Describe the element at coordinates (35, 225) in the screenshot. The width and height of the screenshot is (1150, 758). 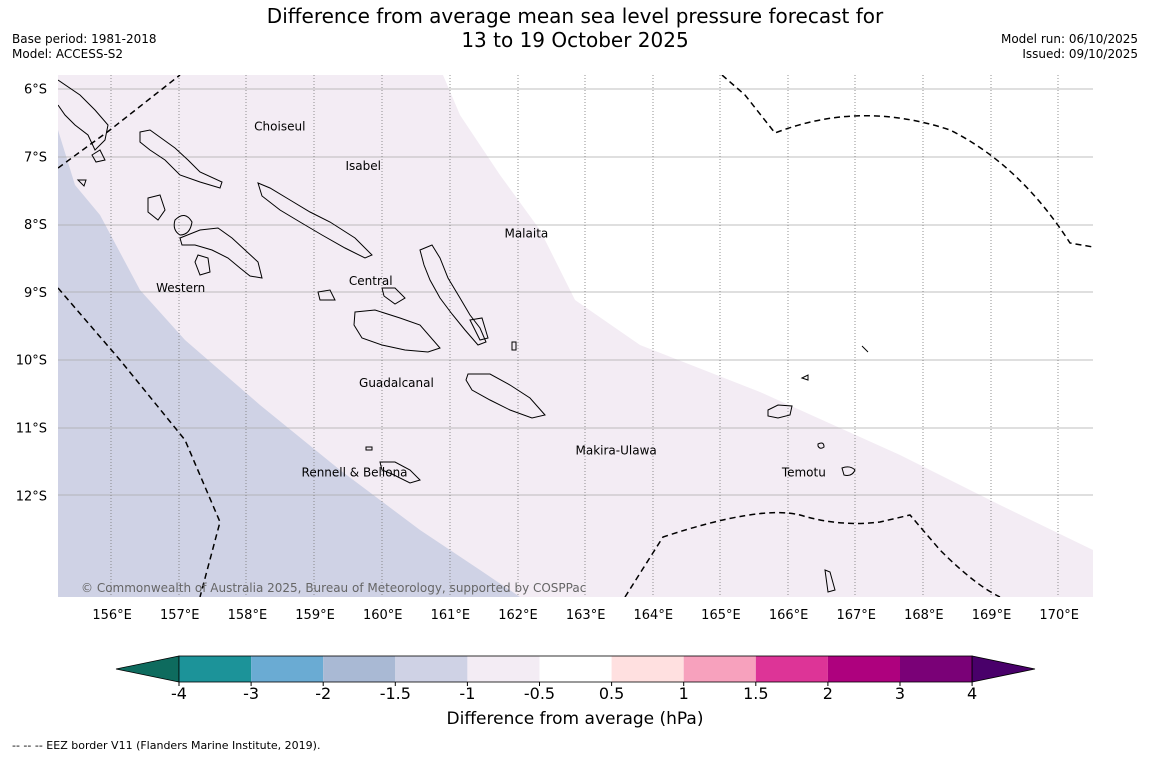
I see `lat-tick-label: 8°S` at that location.